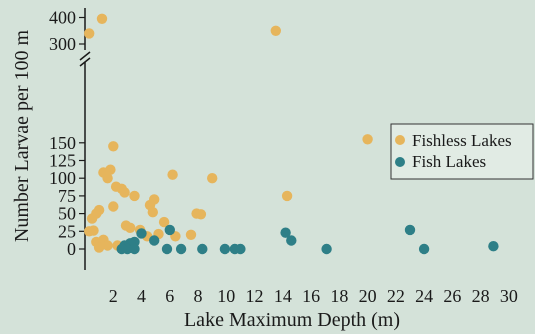 The image size is (535, 334). I want to click on legend-marker-fish, so click(400, 162).